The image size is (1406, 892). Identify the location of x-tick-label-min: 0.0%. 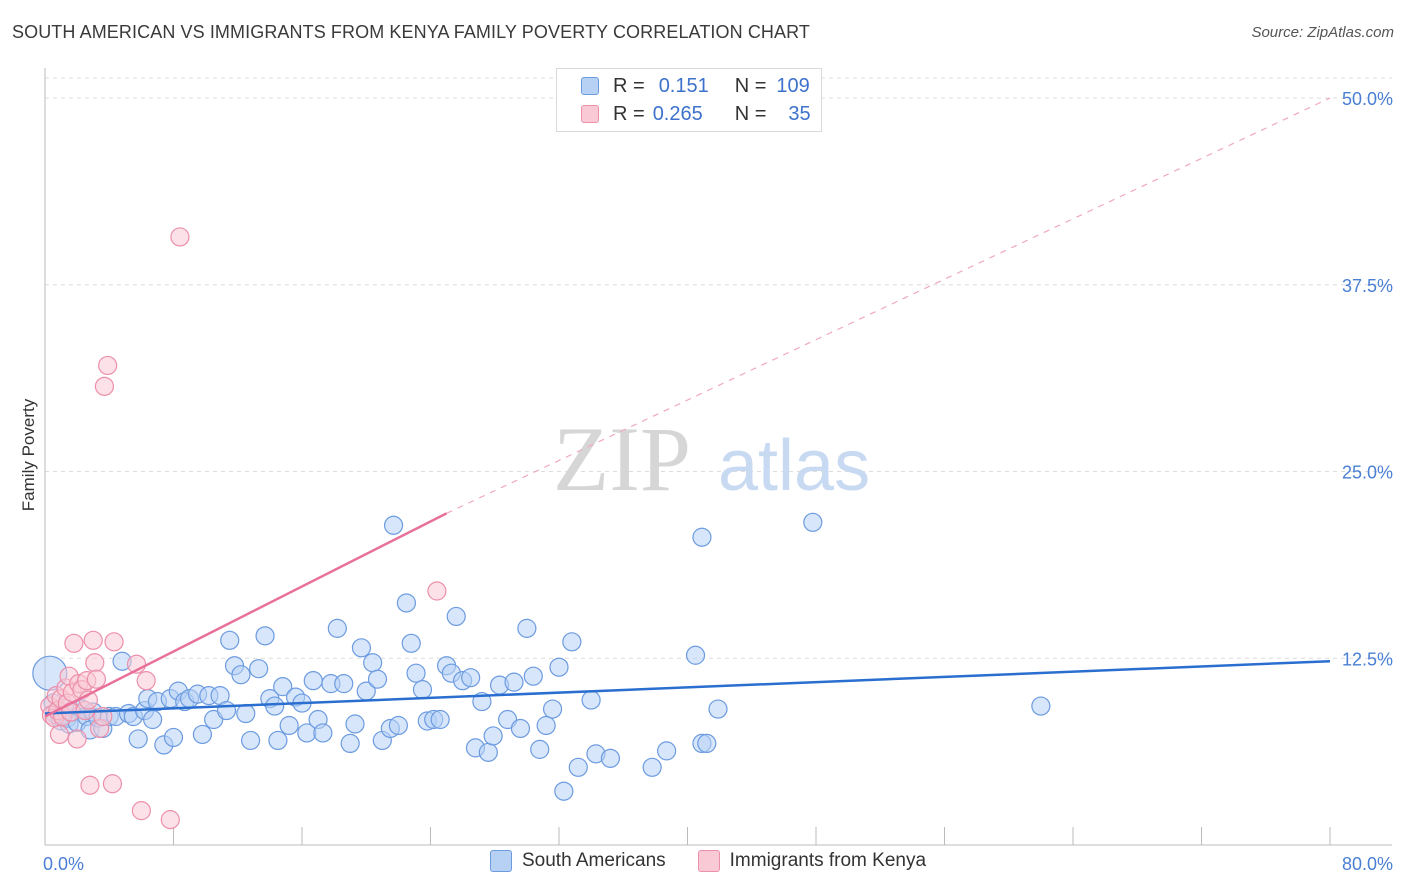
(63, 864).